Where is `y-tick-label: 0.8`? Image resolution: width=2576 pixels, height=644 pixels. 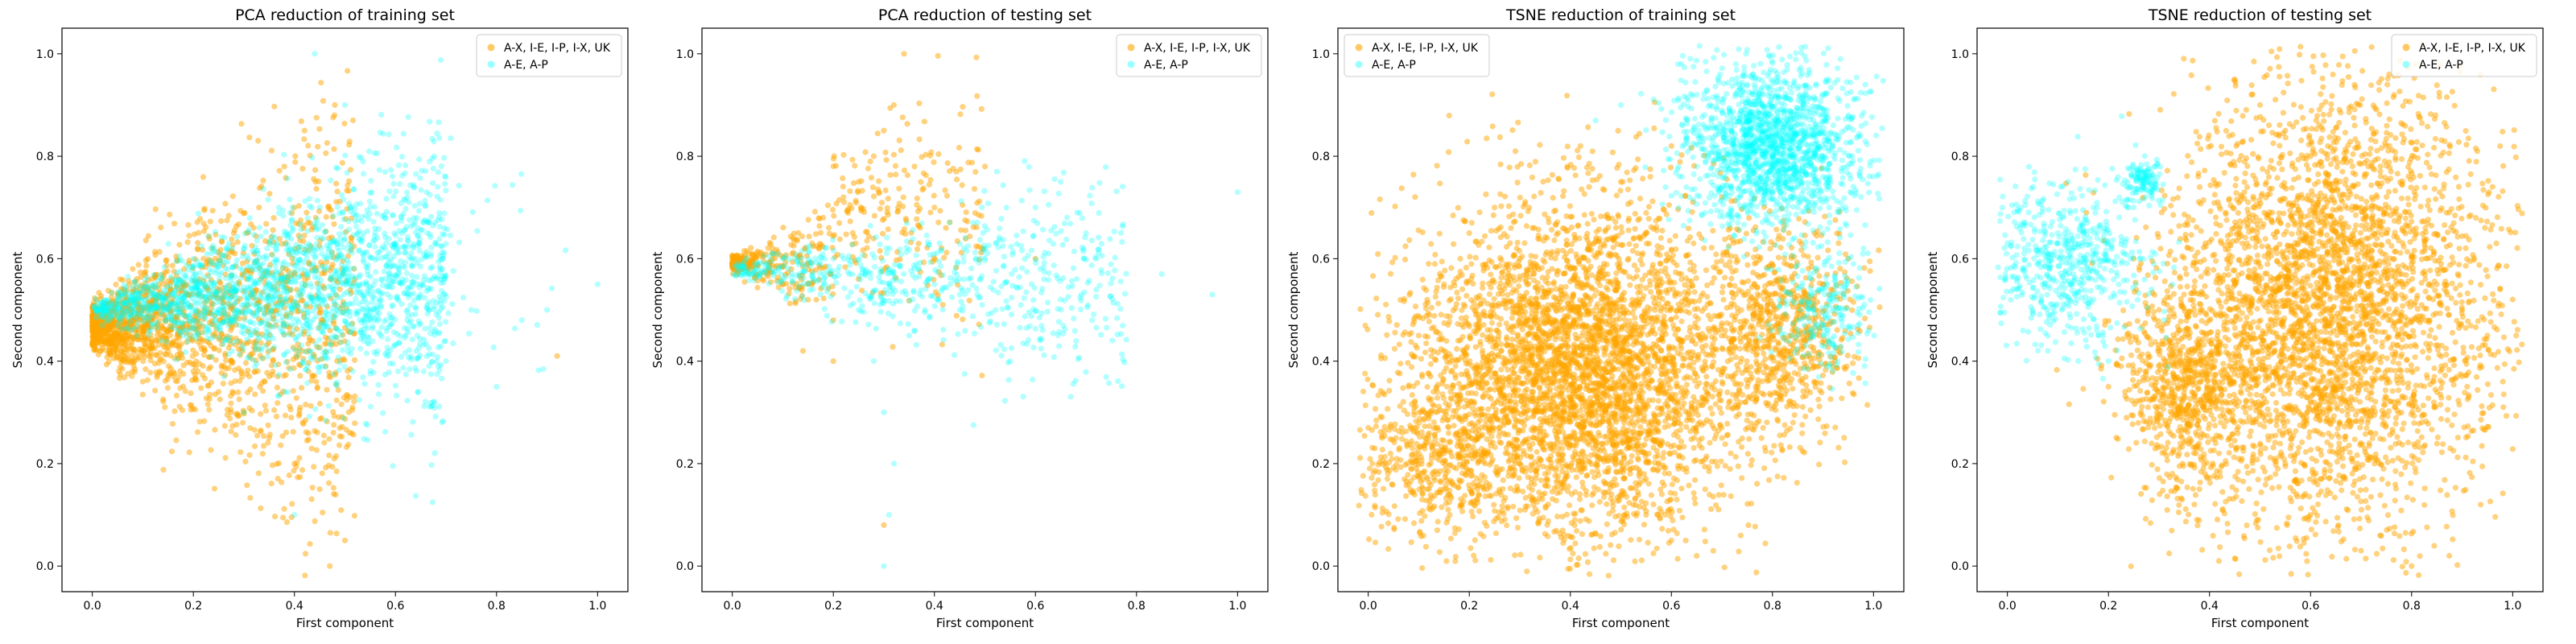
y-tick-label: 0.8 is located at coordinates (1321, 157).